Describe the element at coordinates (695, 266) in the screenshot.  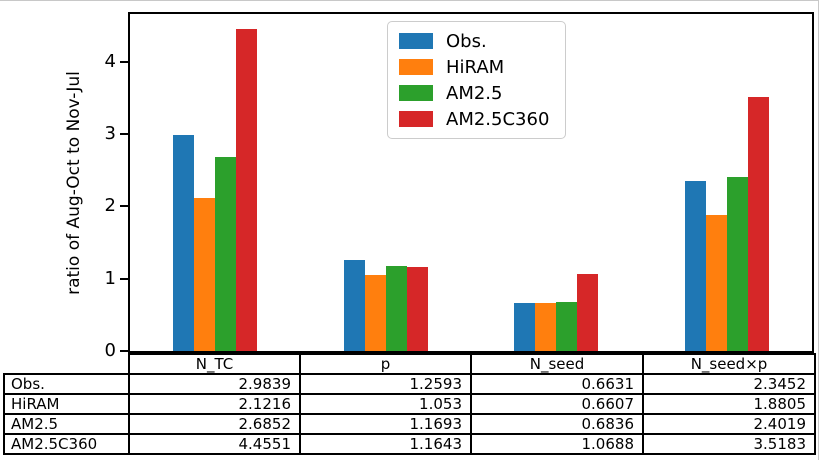
I see `bar-obs-n-seed-p` at that location.